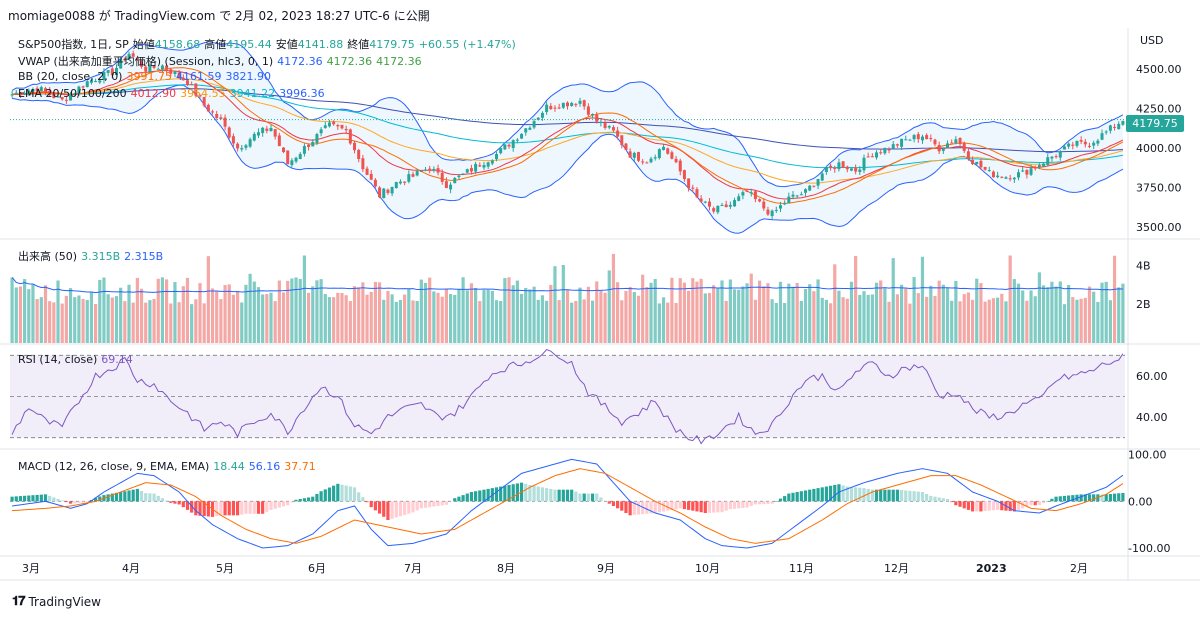 This screenshot has height=618, width=1200. What do you see at coordinates (56, 601) in the screenshot?
I see `tradingview-brand: 𝟏𝟕 TradingView` at bounding box center [56, 601].